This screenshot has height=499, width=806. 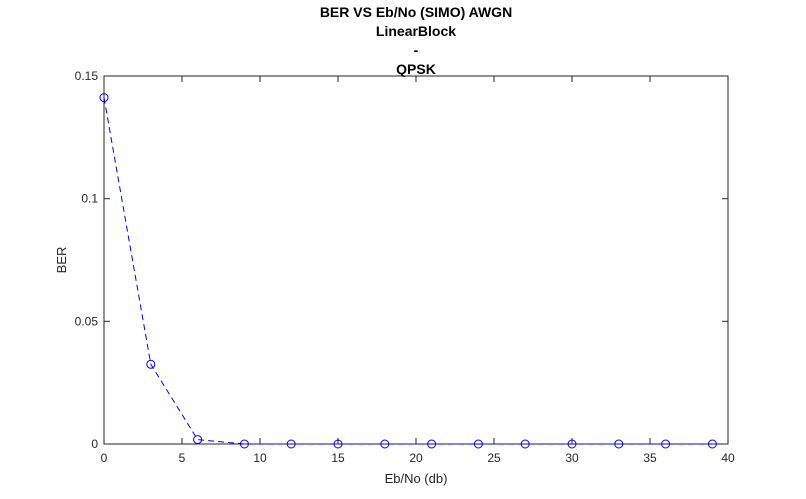 What do you see at coordinates (416, 478) in the screenshot?
I see `x-axis-label: Eb/No (db)` at bounding box center [416, 478].